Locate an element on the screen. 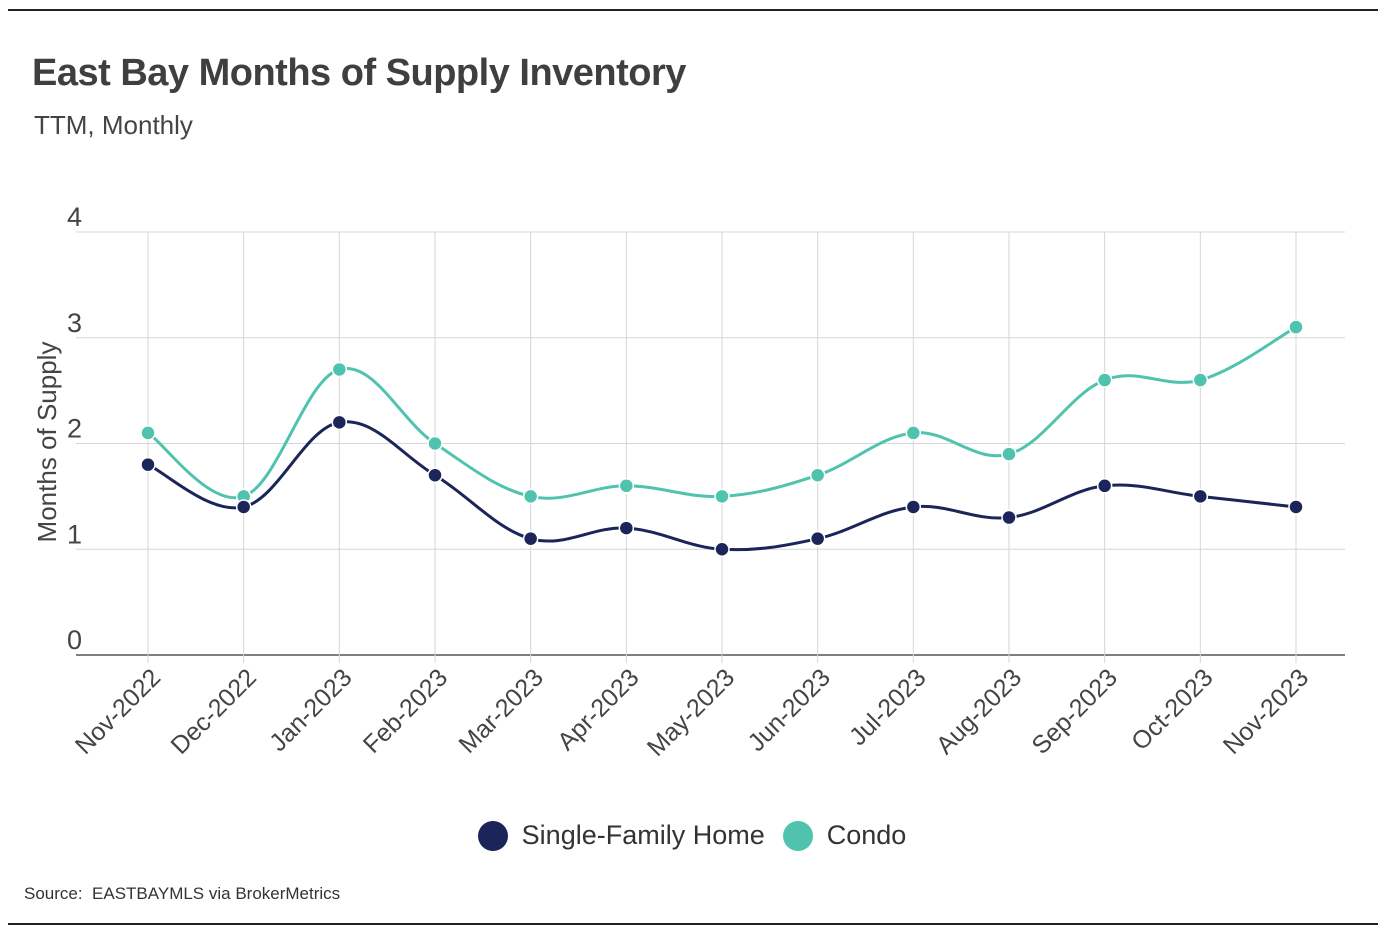  legend: Single-Family Home Condo is located at coordinates (692, 835).